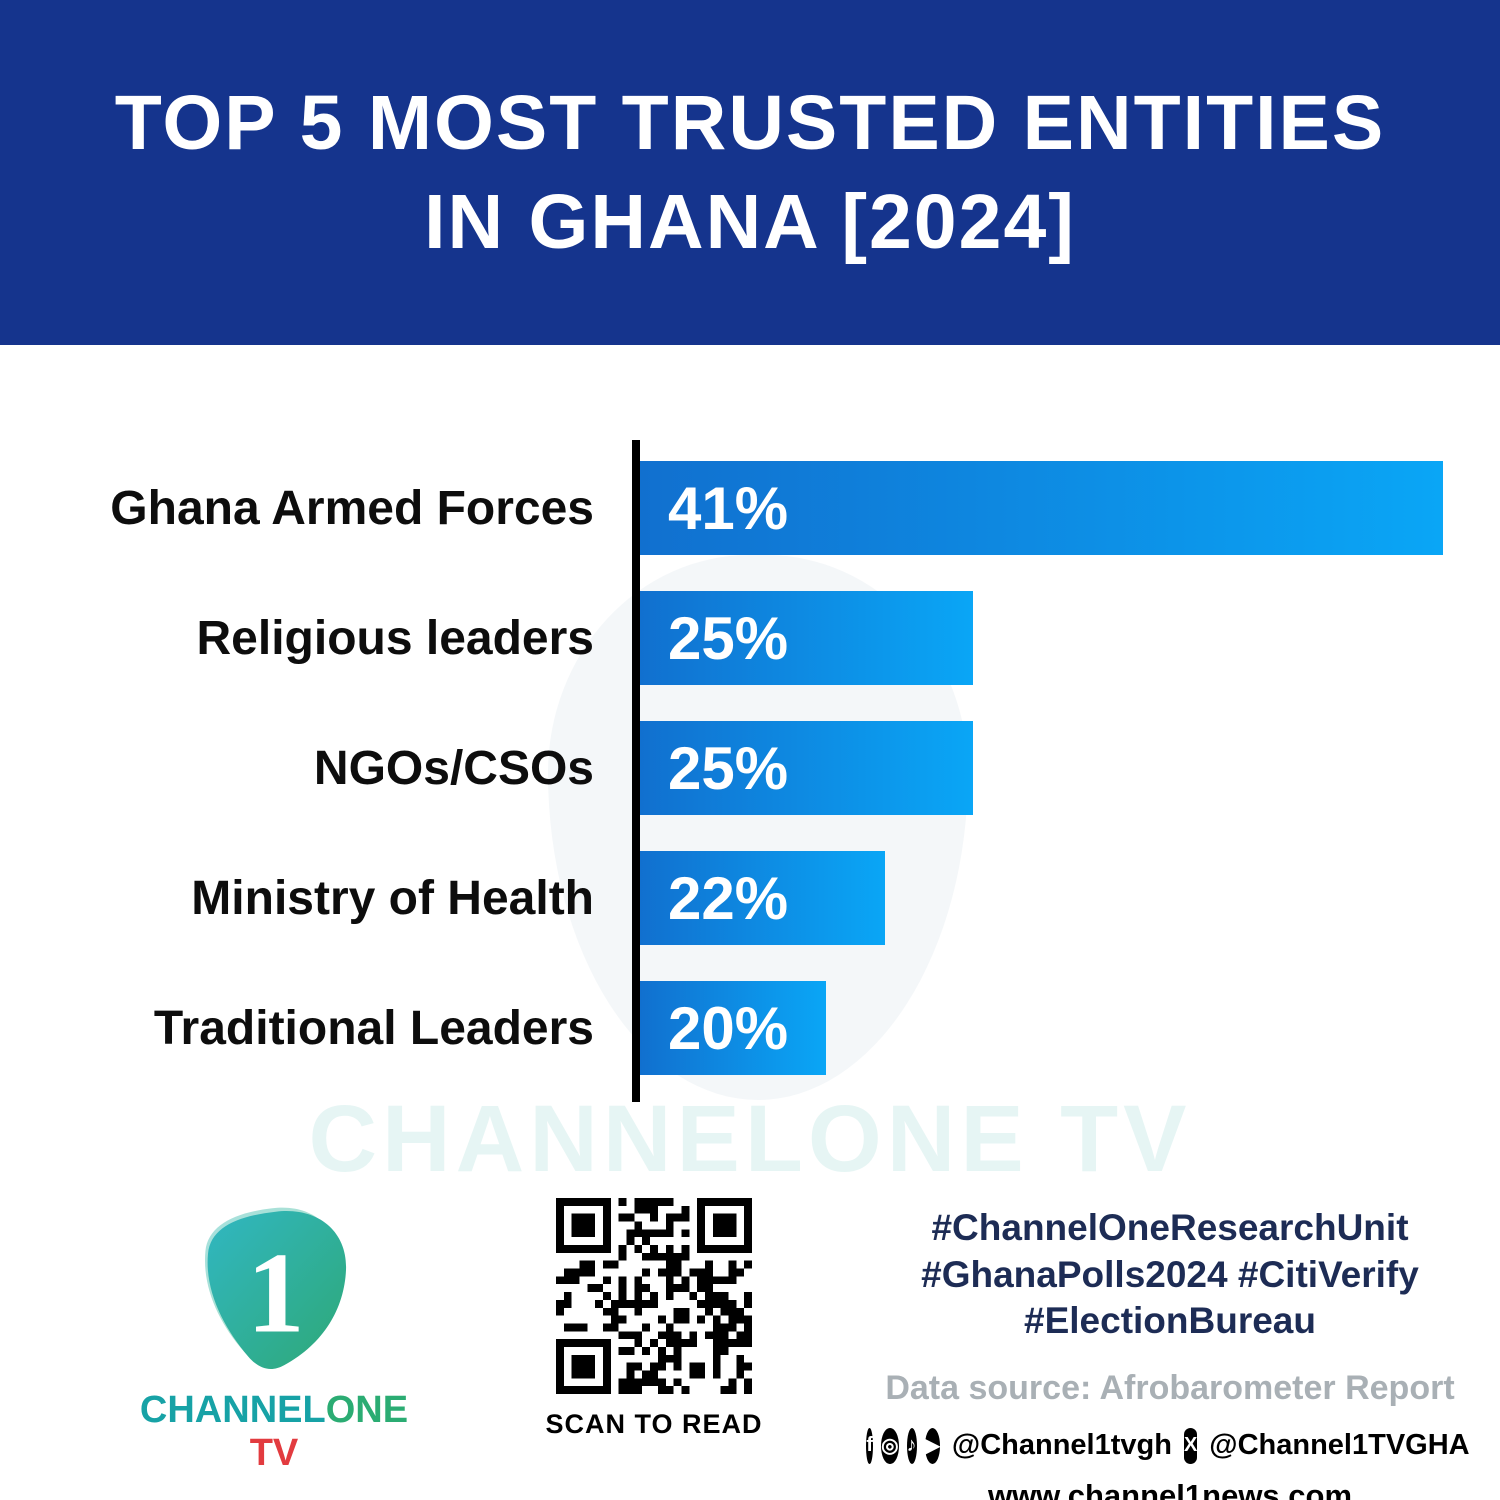  What do you see at coordinates (750, 122) in the screenshot?
I see `page-title-line-1: TOP 5 MOST TRUSTED ENTITIES` at bounding box center [750, 122].